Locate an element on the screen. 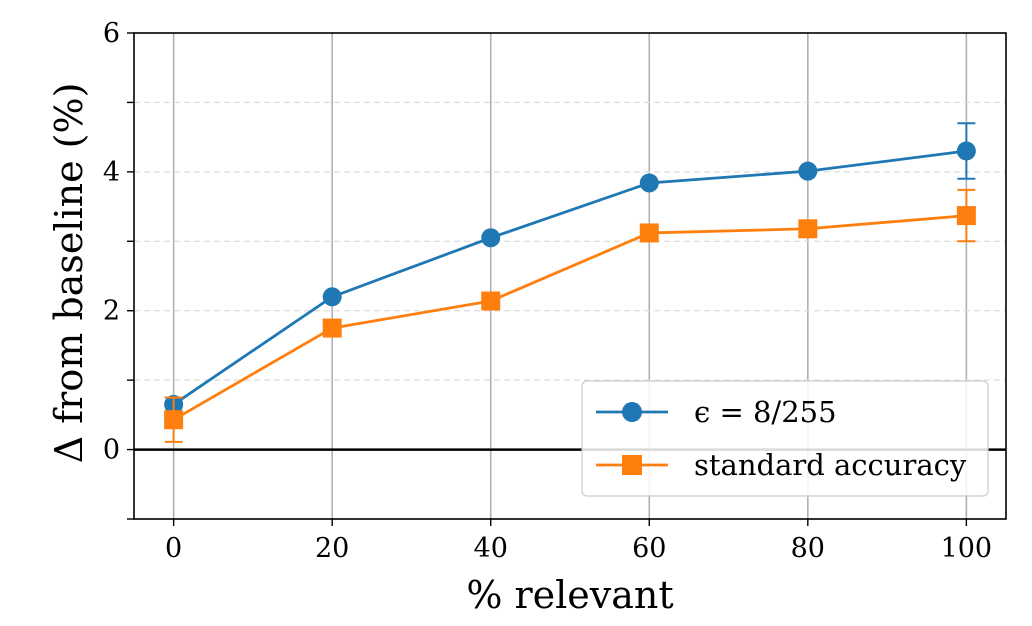 The image size is (1032, 626). x-axis: 0 20 40 60 80 100 is located at coordinates (578, 541).